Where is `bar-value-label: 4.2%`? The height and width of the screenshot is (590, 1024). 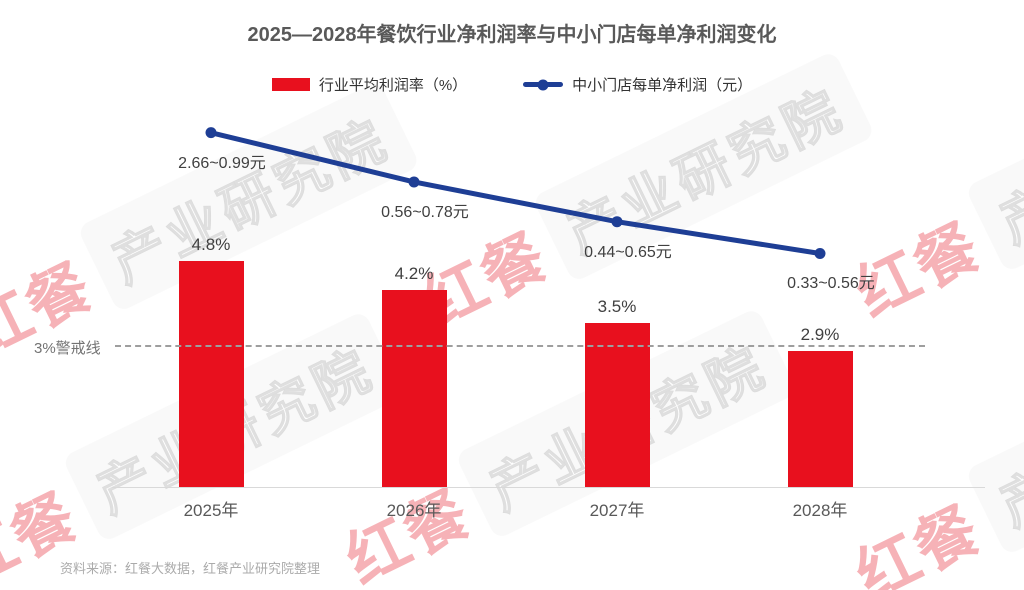 bar-value-label: 4.2% is located at coordinates (414, 273).